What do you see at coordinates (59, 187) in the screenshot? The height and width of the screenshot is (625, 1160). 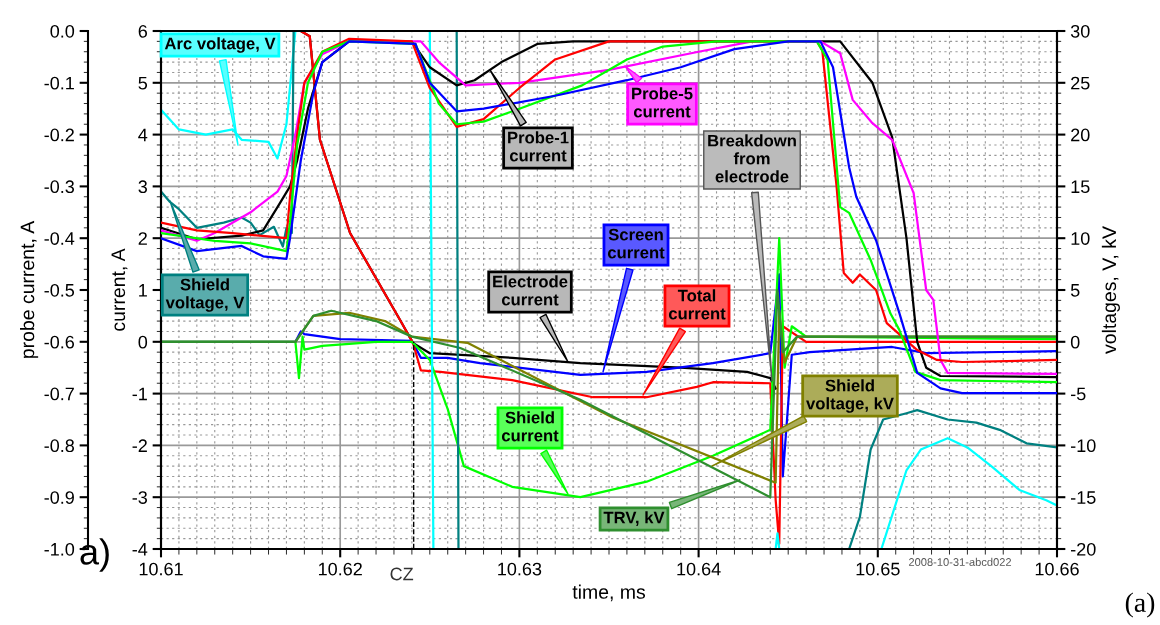 I see `y3-tick-label: -0.3` at bounding box center [59, 187].